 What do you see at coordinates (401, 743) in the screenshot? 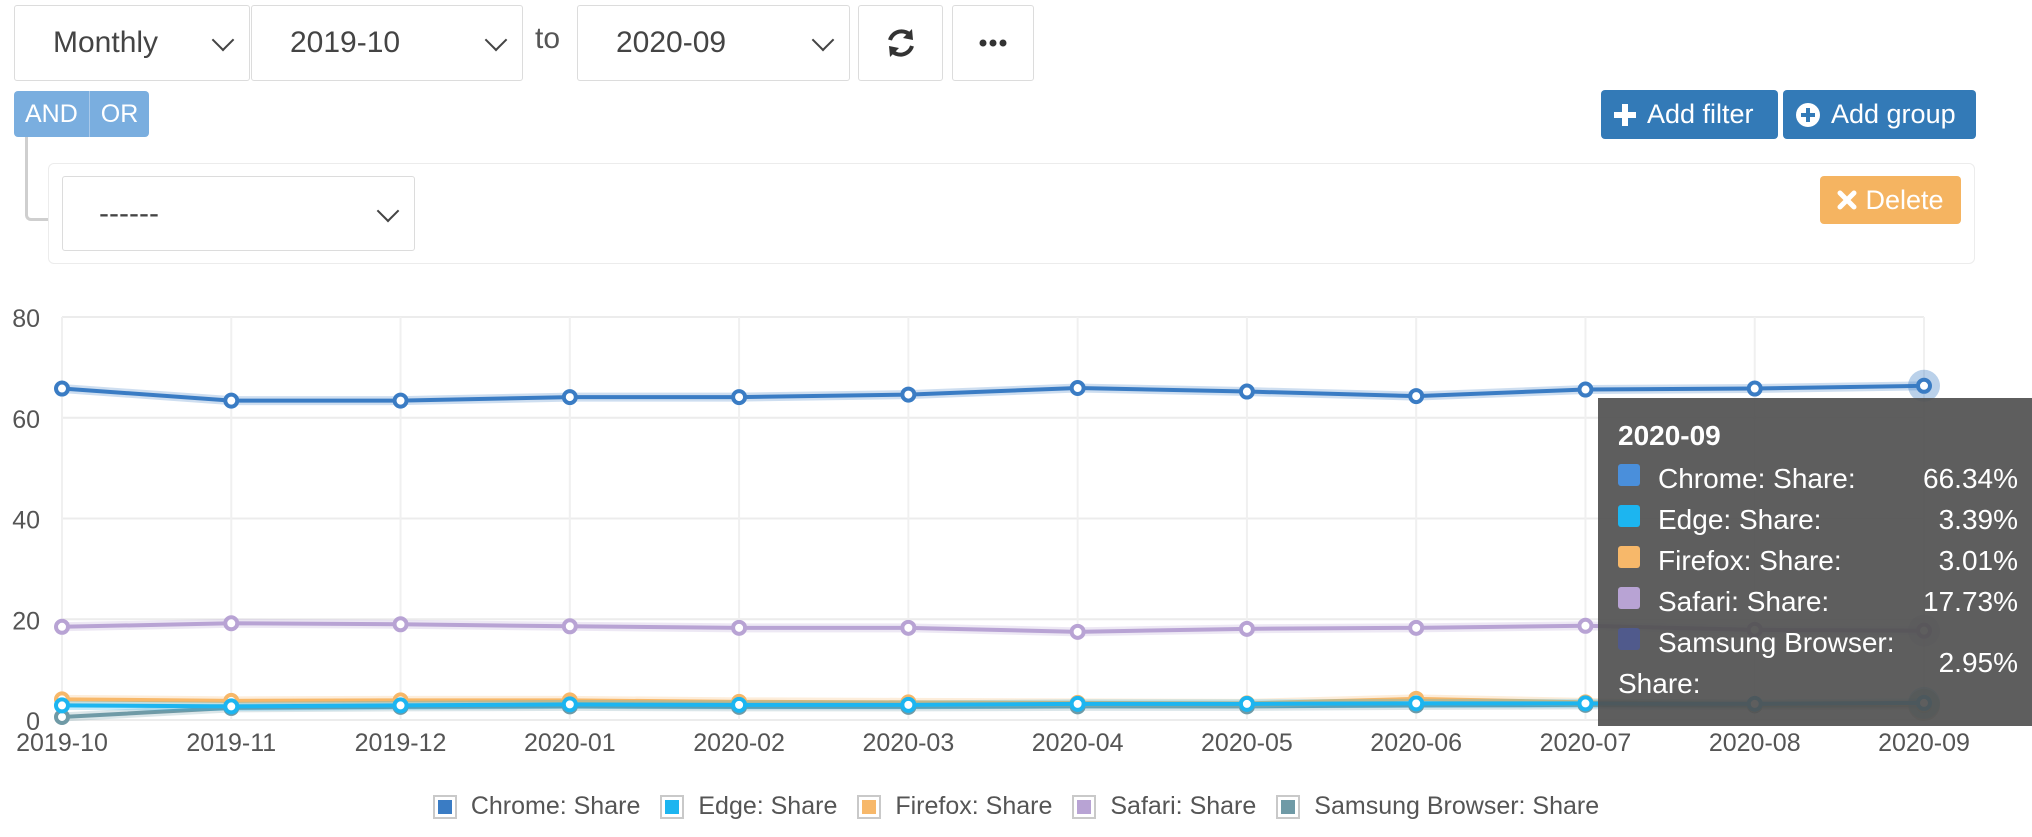
I see `x-tick-label: 2019-12` at bounding box center [401, 743].